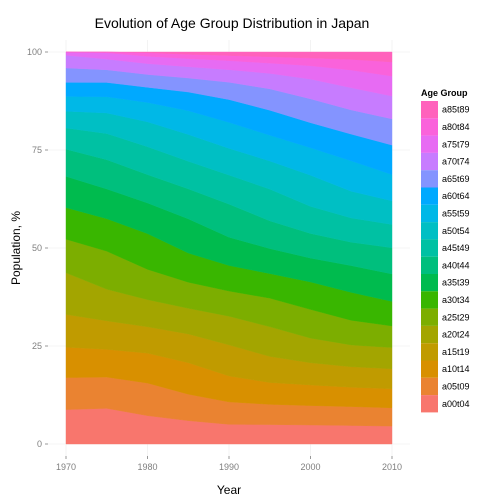 This screenshot has width=504, height=504. I want to click on y-tick-label: 50, so click(37, 248).